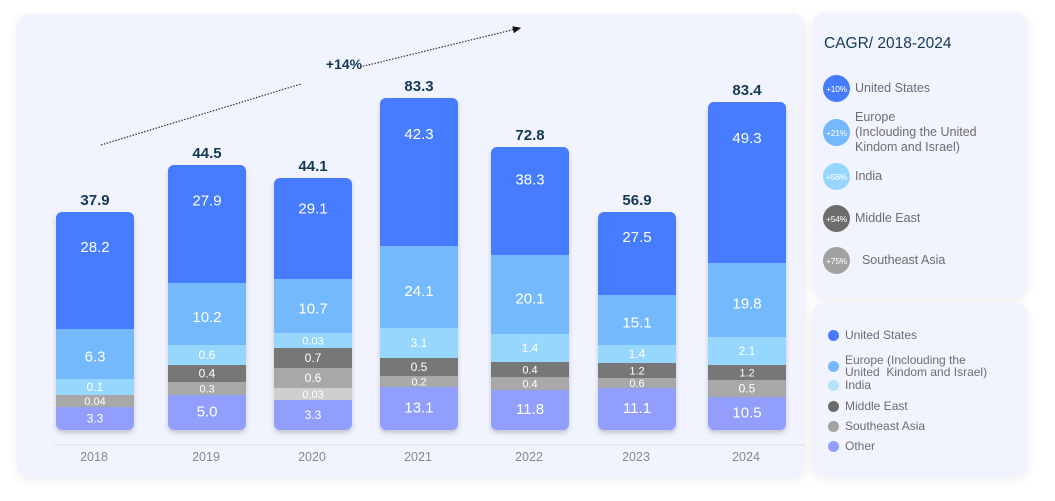  I want to click on bar-segment-other-2020, so click(313, 415).